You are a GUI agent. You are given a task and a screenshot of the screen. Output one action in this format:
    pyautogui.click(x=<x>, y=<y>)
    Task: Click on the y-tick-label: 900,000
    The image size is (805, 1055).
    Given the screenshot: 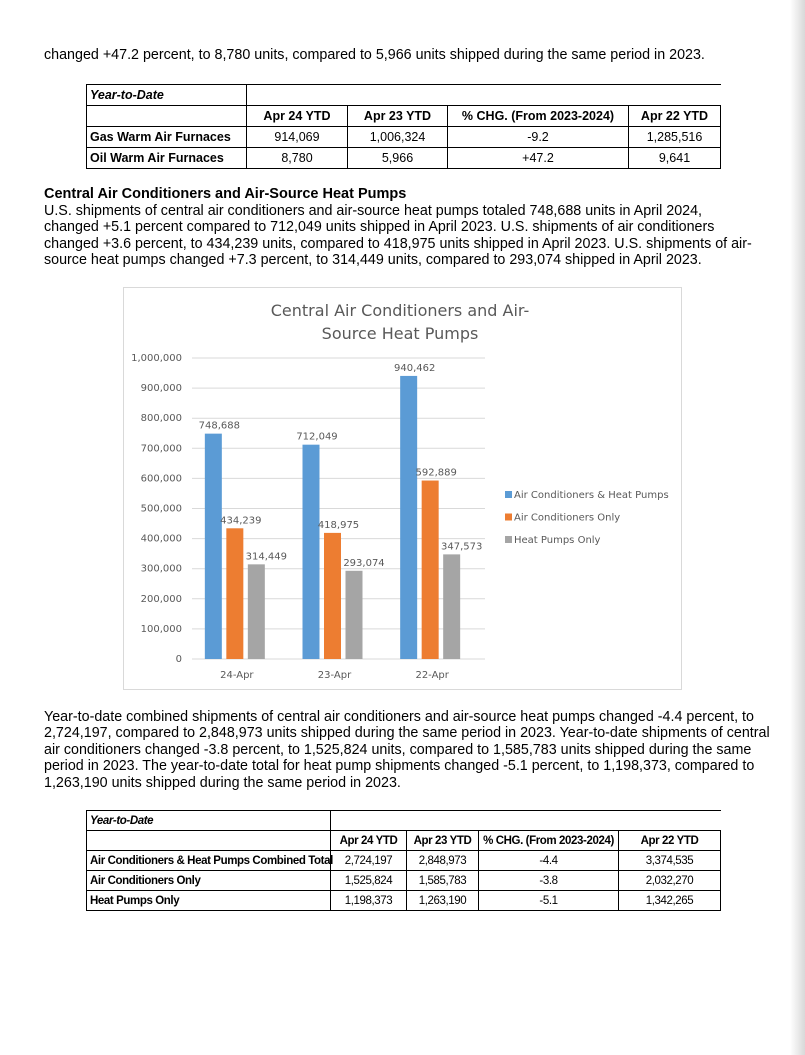 What is the action you would take?
    pyautogui.click(x=161, y=388)
    